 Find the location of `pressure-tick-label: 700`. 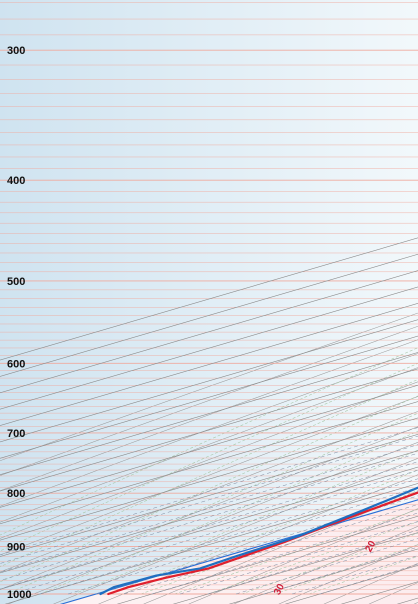

pressure-tick-label: 700 is located at coordinates (16, 434).